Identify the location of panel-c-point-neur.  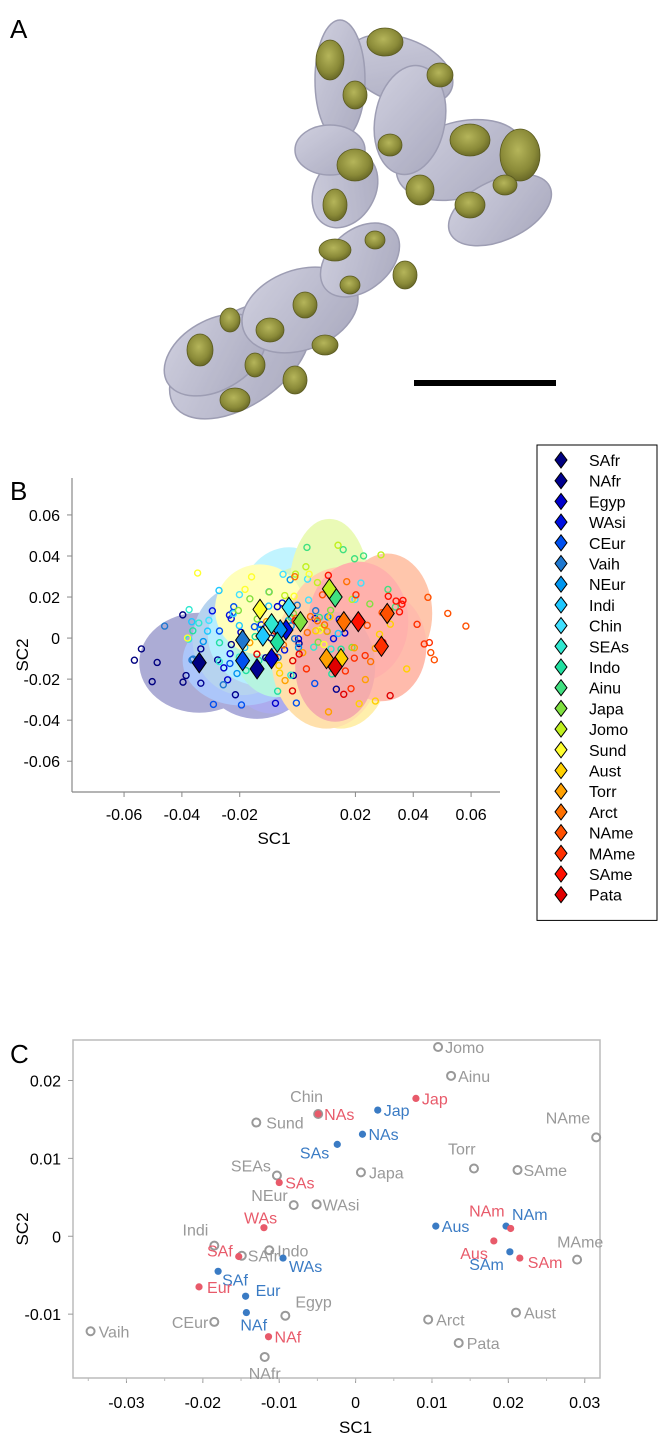
(293, 1205).